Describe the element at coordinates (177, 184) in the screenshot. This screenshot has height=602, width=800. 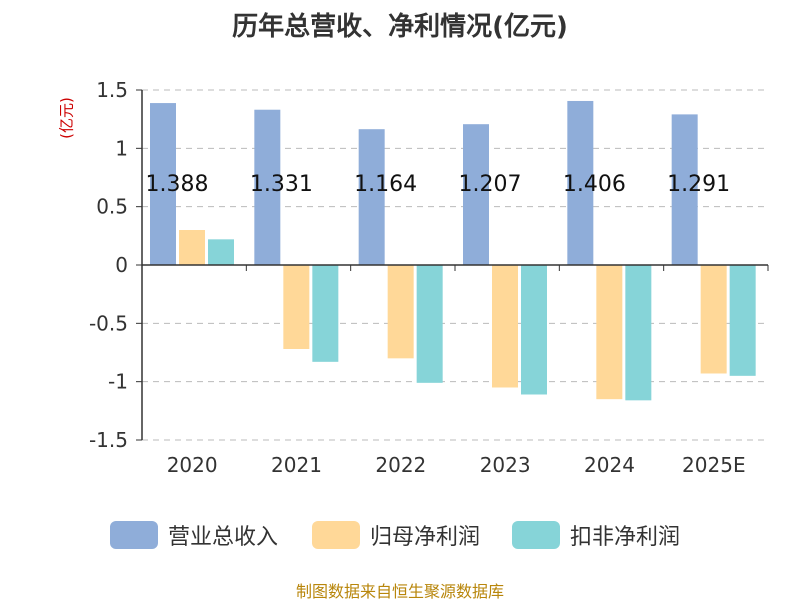
I see `data-label: 1.388` at that location.